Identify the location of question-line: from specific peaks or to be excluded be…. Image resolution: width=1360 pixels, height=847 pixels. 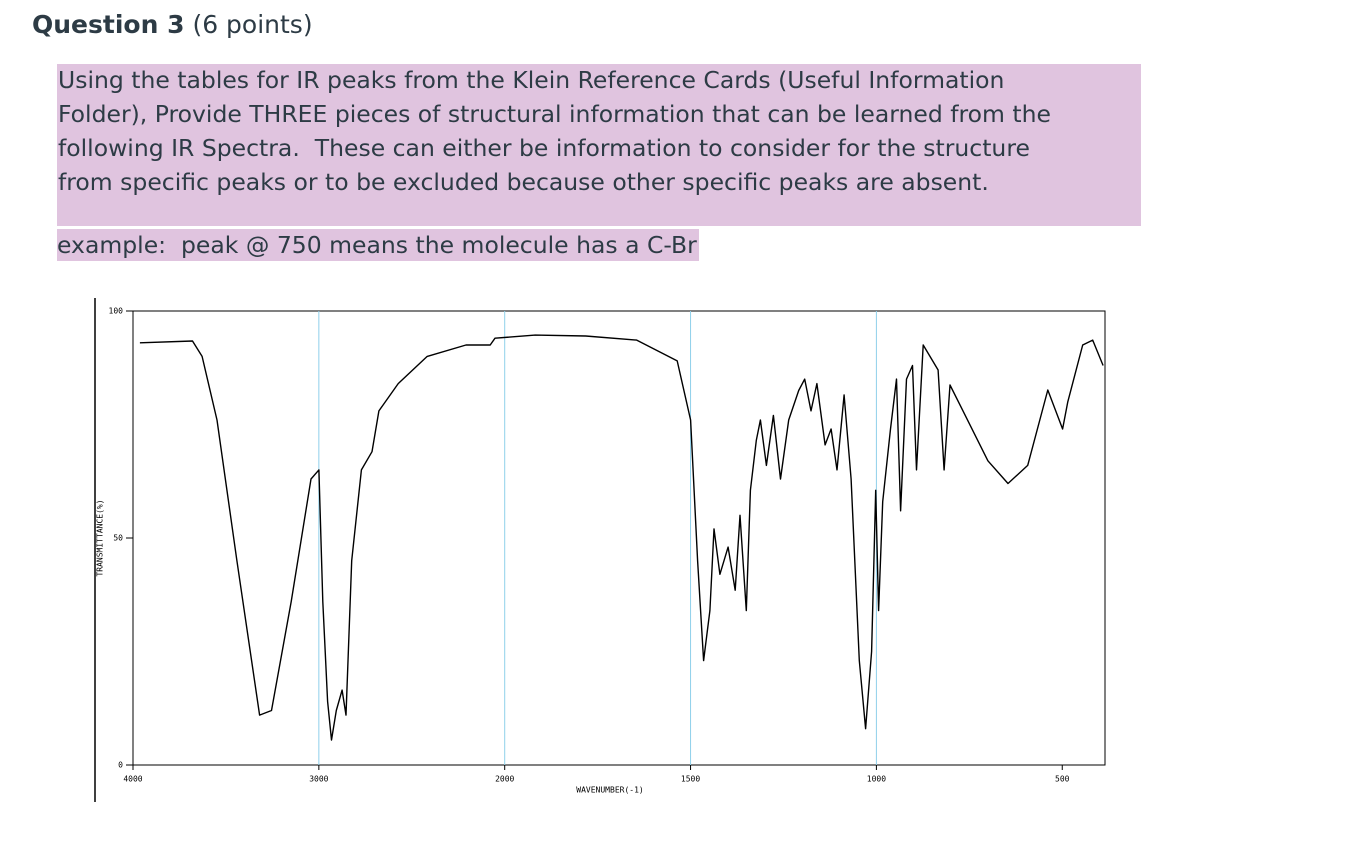
(523, 182).